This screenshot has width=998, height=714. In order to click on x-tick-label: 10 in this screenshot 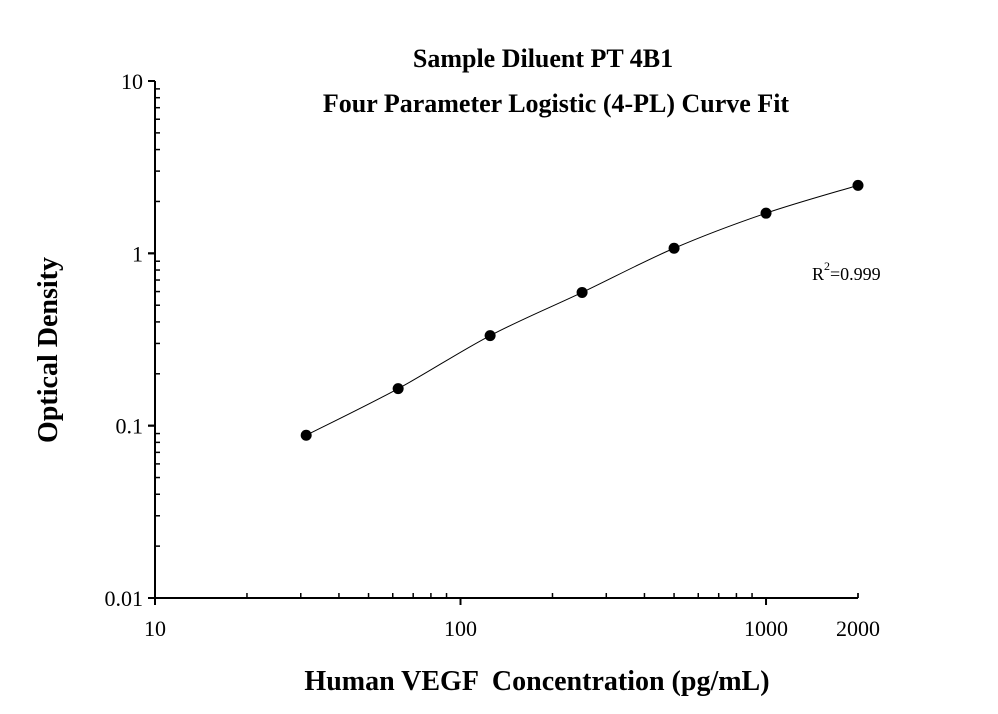, I will do `click(155, 628)`.